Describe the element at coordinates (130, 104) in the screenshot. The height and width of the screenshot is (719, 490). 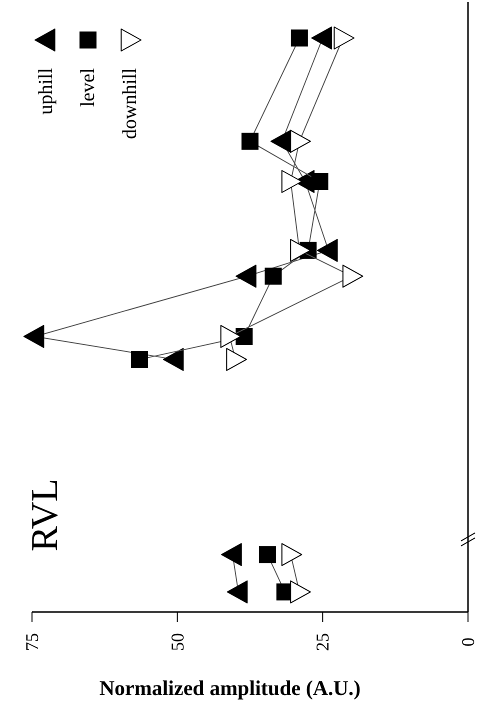
I see `legend-label: downhill` at that location.